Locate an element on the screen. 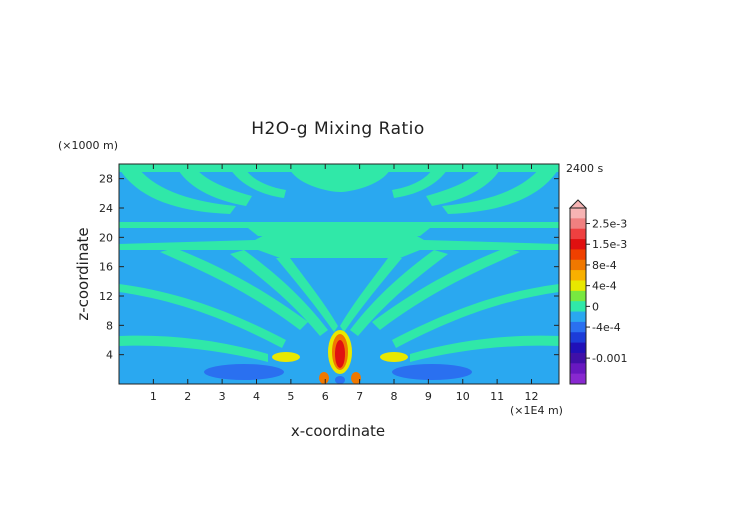 The width and height of the screenshot is (752, 532). positive-cell-left is located at coordinates (286, 357).